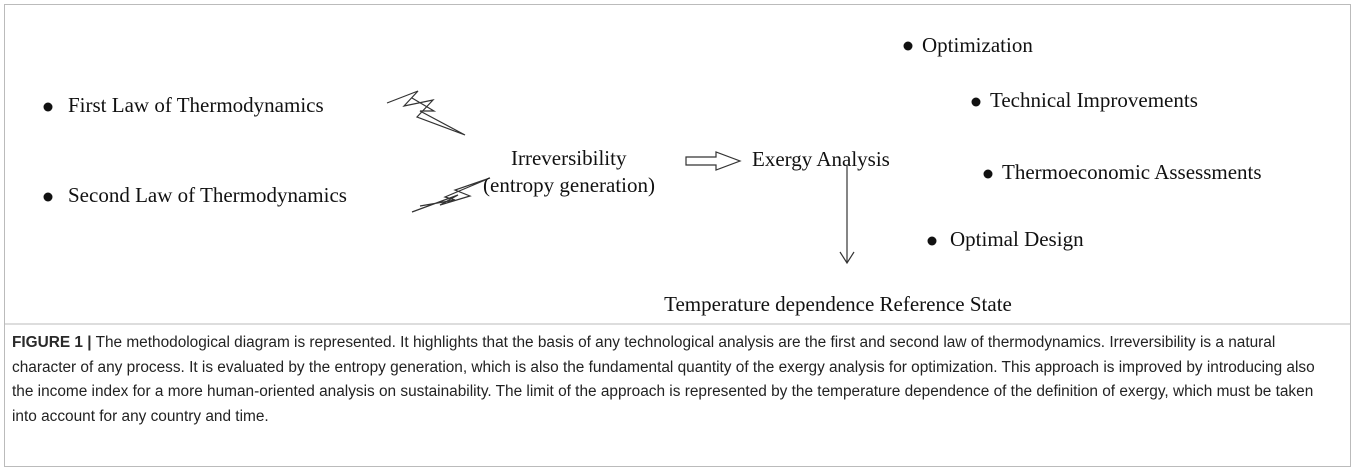 This screenshot has width=1357, height=472. What do you see at coordinates (1132, 172) in the screenshot?
I see `node-label: Thermoeconomic Assessments` at bounding box center [1132, 172].